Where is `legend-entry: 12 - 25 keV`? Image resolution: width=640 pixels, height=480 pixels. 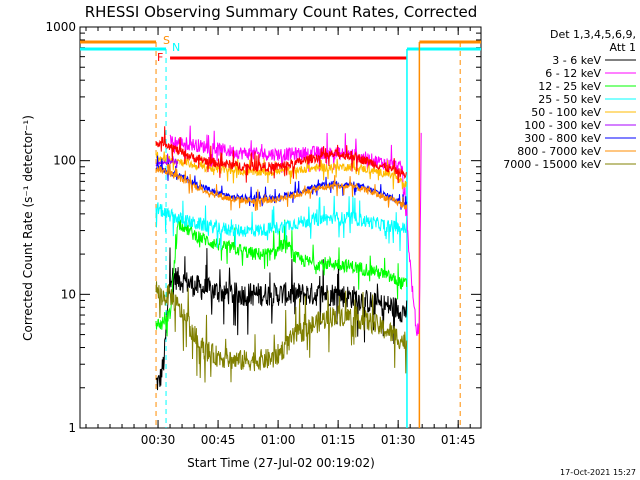 legend-entry: 12 - 25 keV is located at coordinates (569, 86).